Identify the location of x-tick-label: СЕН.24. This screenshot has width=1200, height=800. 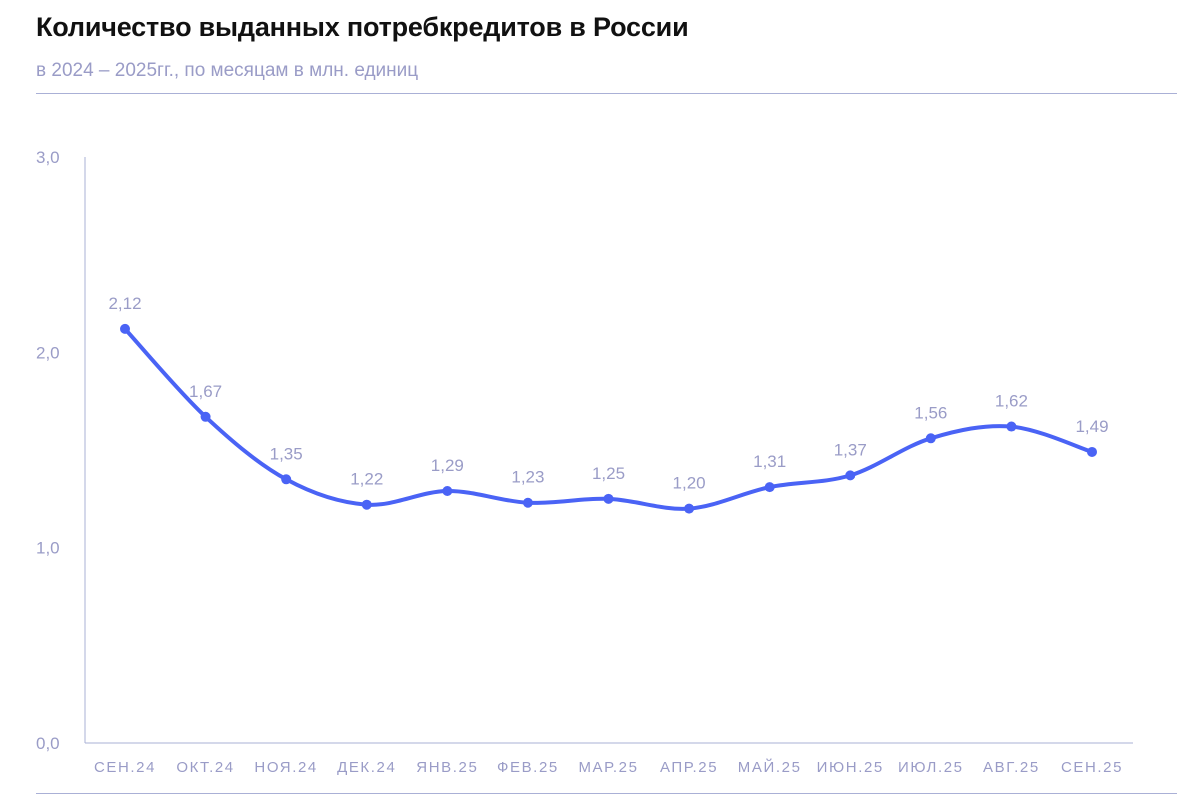
(125, 767).